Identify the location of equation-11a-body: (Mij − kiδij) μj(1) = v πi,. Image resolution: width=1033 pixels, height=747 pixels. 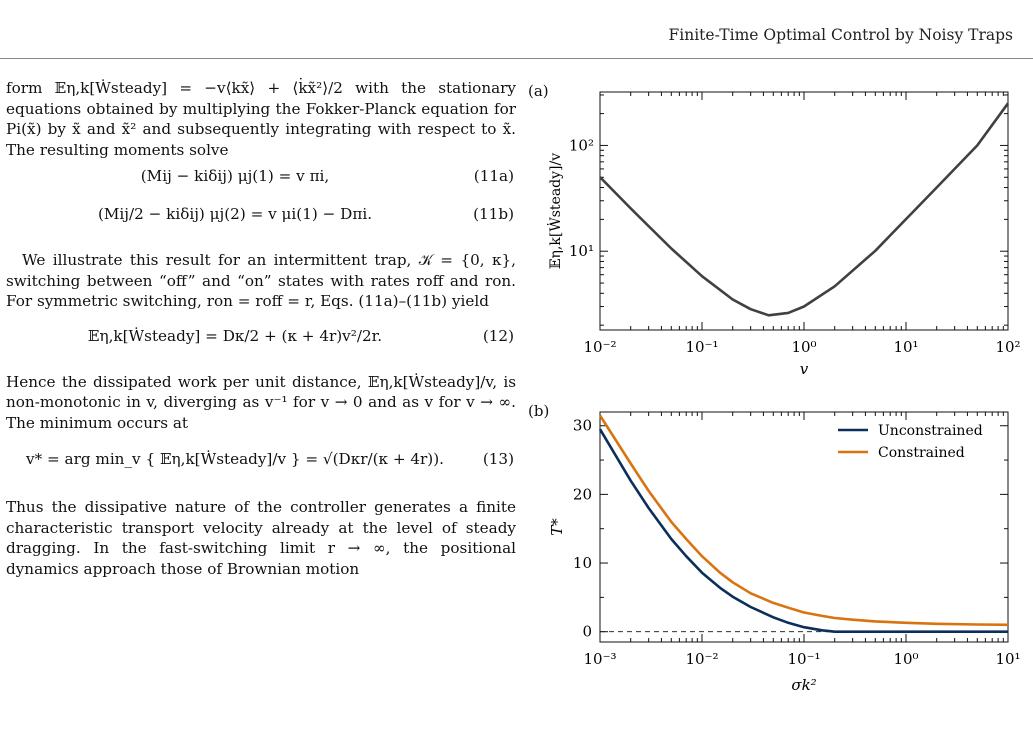
(235, 176).